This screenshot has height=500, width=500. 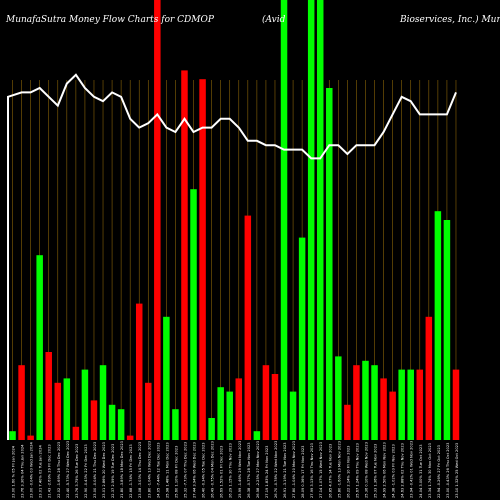 I want to click on x-tick-label: 24.38 -1.02% 03 Fri Nov 2023, so click(x=394, y=471).